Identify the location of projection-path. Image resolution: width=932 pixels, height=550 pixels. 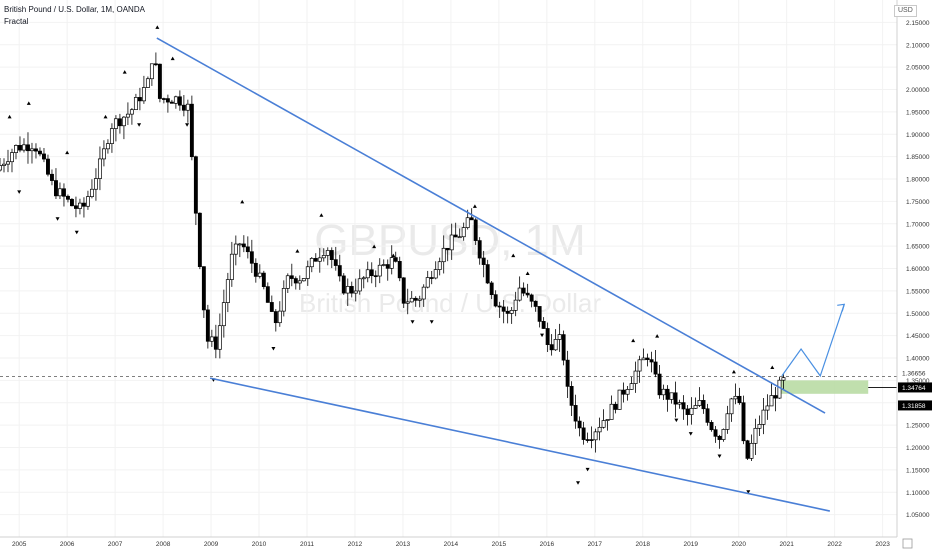
(813, 341).